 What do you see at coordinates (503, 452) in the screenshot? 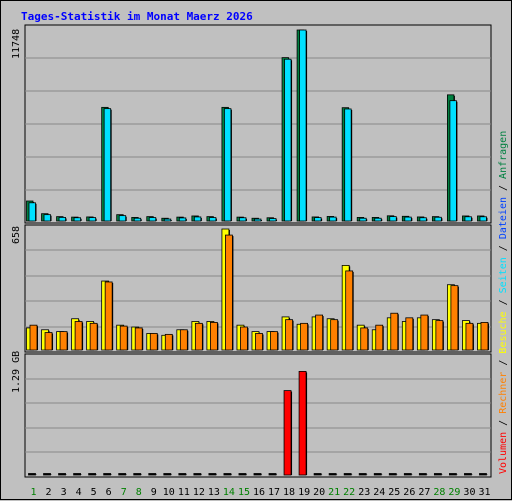
I see `legend-volumen: Volumen` at bounding box center [503, 452].